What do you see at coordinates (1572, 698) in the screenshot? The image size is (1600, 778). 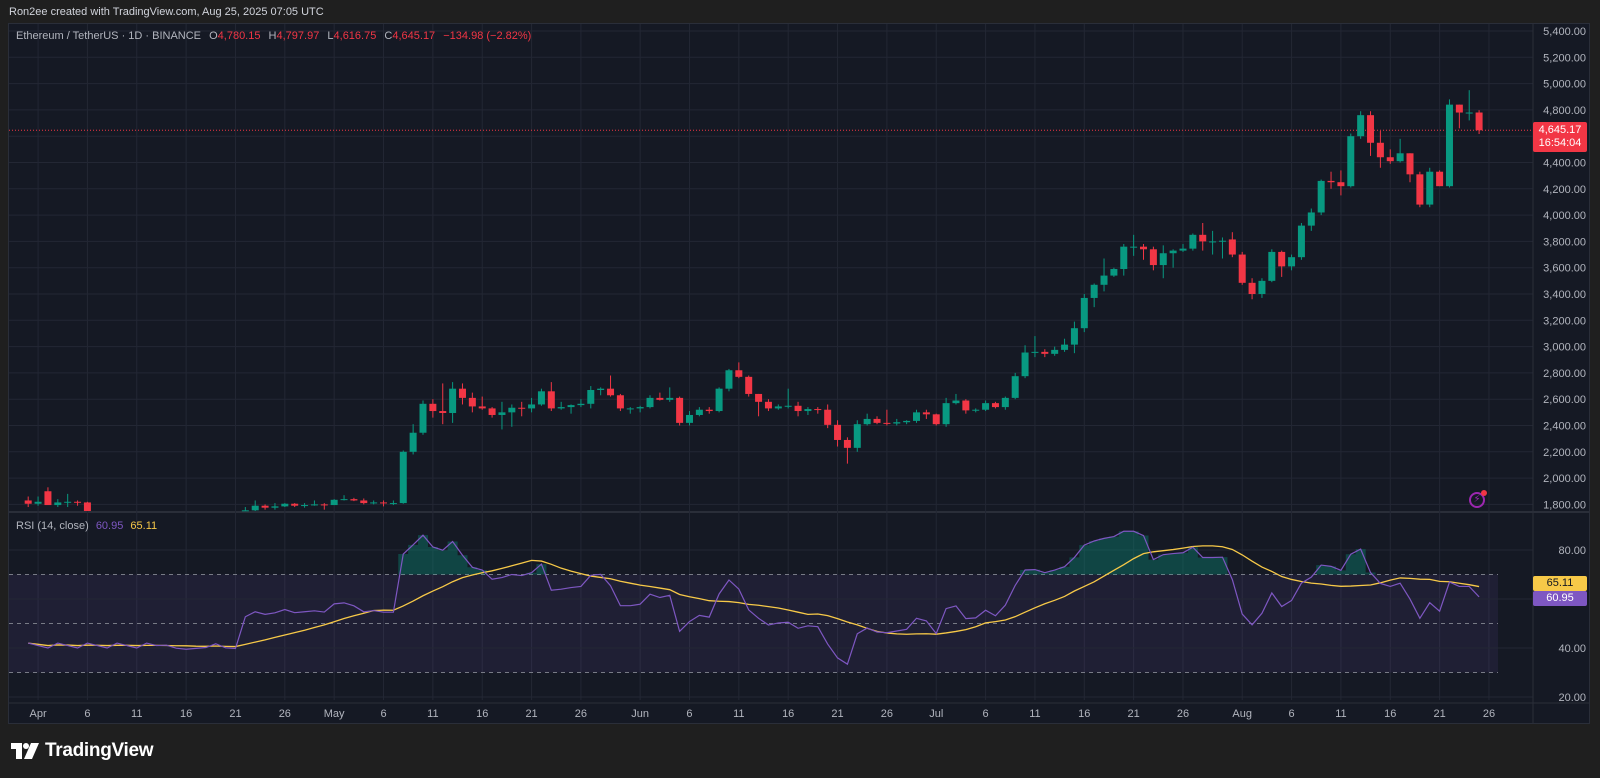 I see `rsi-axis-label: 20.00` at bounding box center [1572, 698].